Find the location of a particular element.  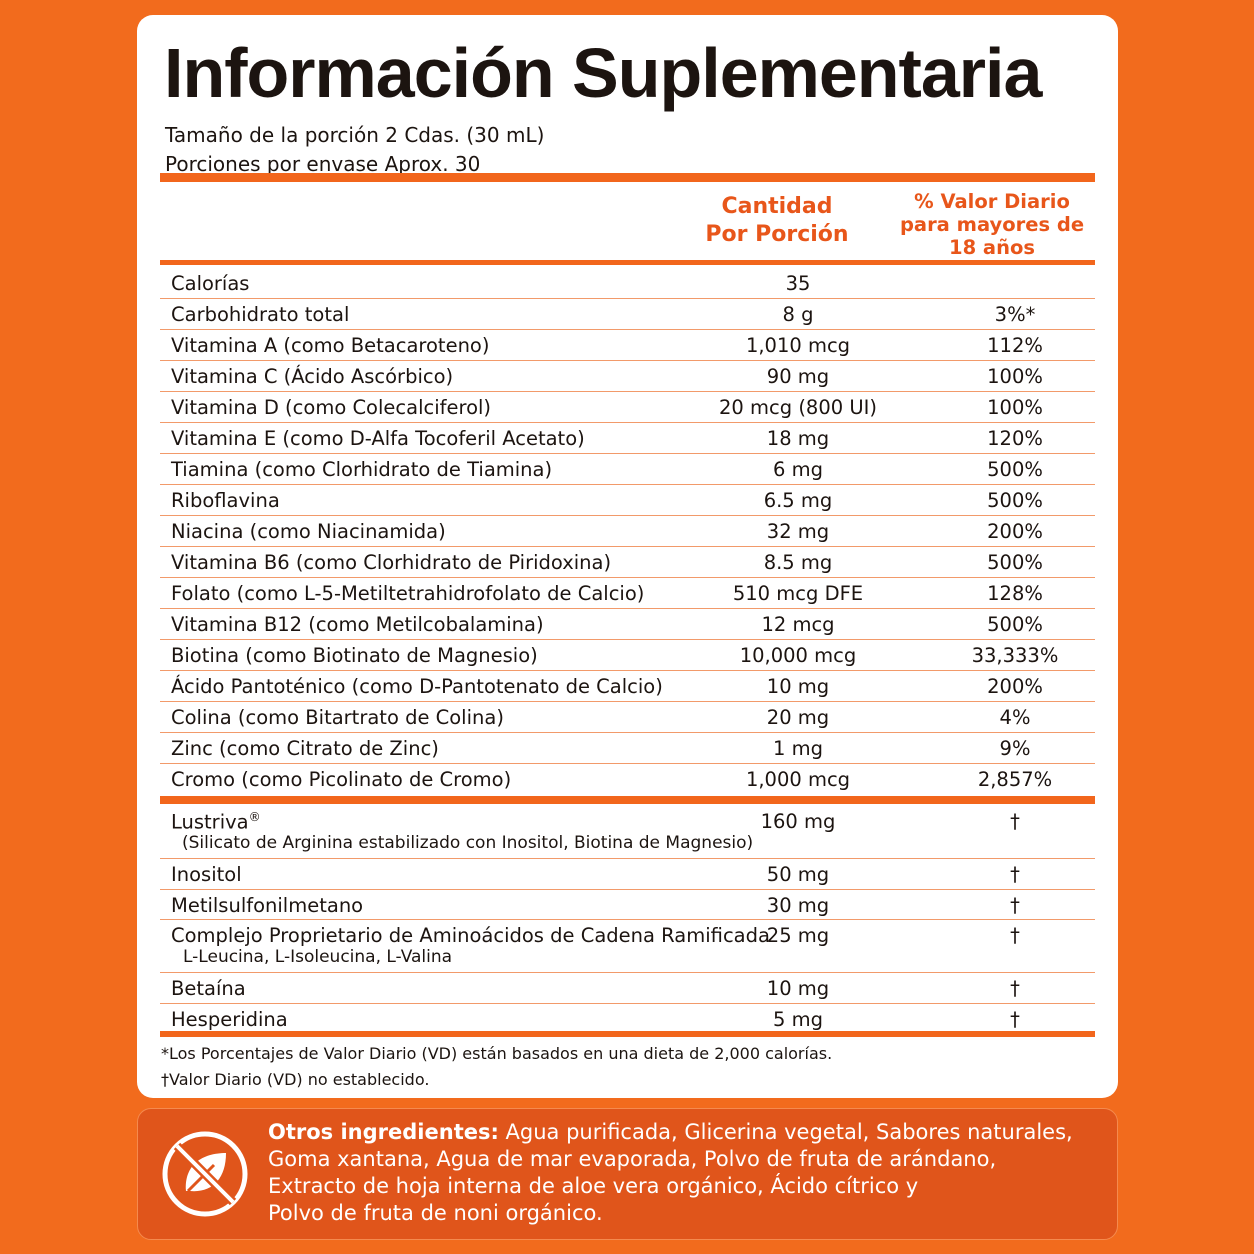

nutrient-name-text: Vitamina C (Ácido Ascórbico) is located at coordinates (312, 376).